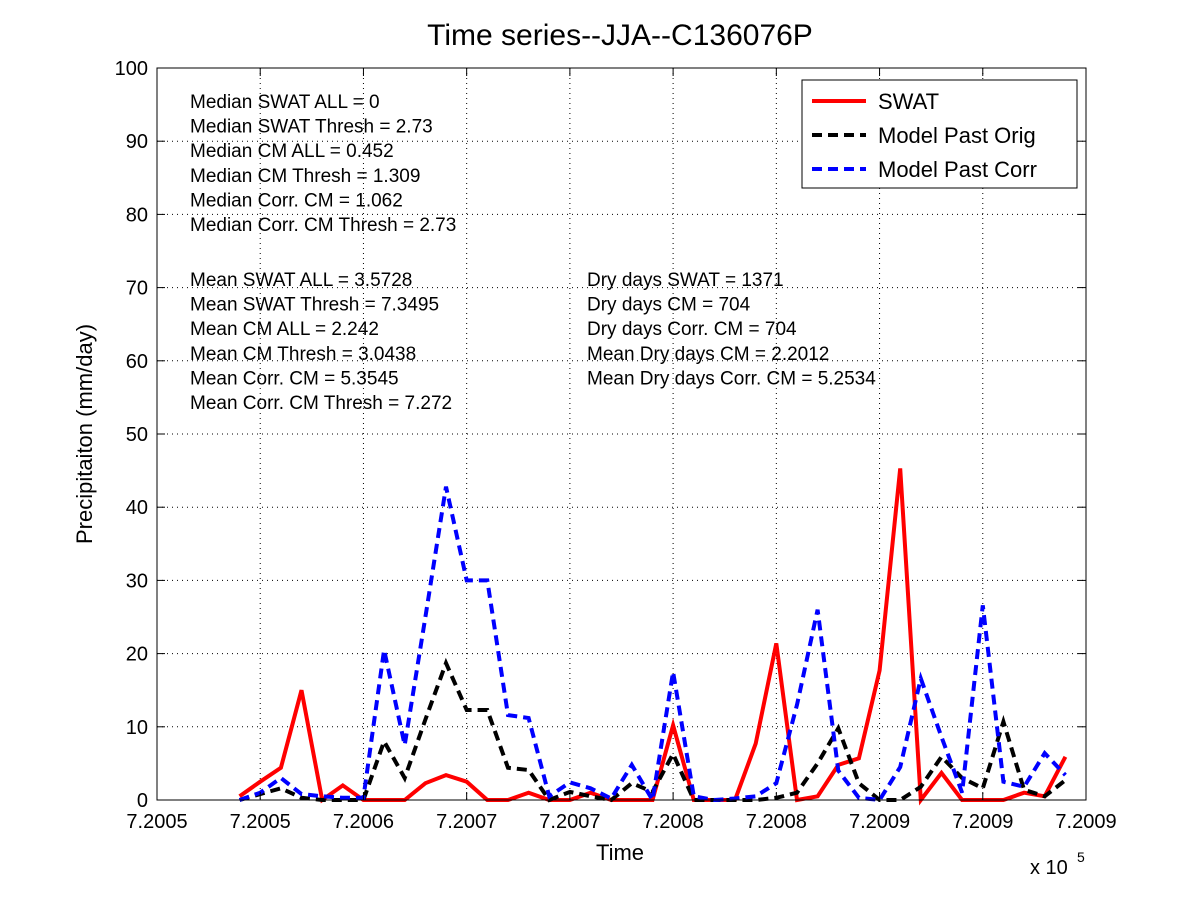 The image size is (1200, 900). I want to click on y-tick-label: 80, so click(137, 215).